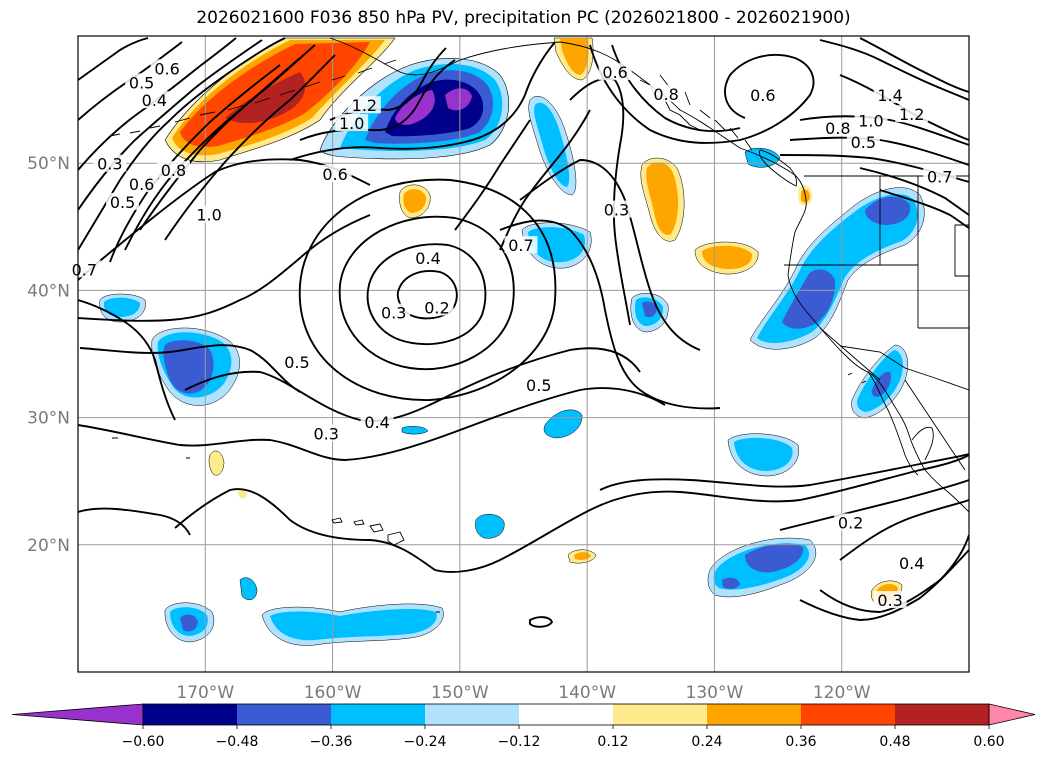 Image resolution: width=1047 pixels, height=765 pixels. Describe the element at coordinates (425, 742) in the screenshot. I see `colorbar-label: −0.24` at that location.